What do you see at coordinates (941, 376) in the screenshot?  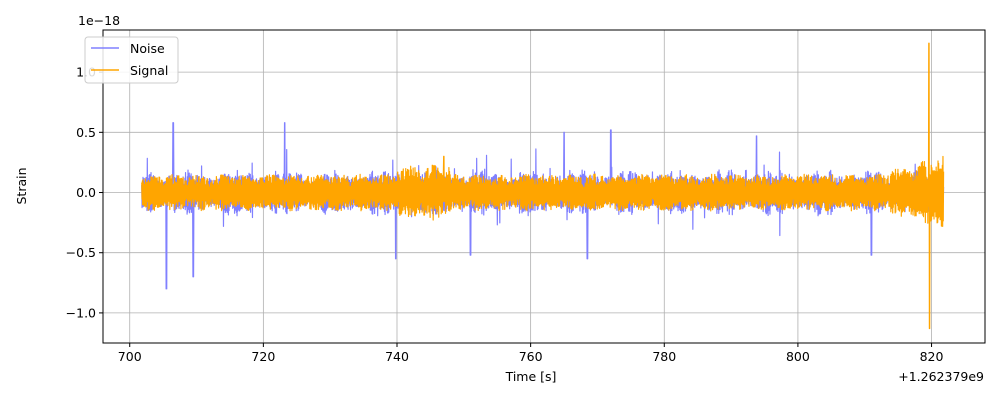 I see `x-offset-label: +1.262379e9` at bounding box center [941, 376].